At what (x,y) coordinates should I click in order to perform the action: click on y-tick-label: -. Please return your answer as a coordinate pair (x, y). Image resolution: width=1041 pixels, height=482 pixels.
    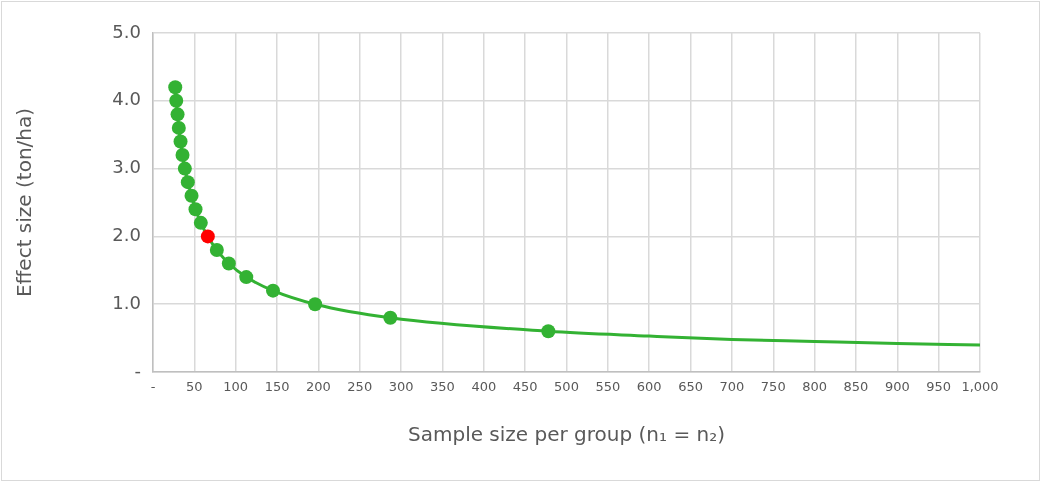
    Looking at the image, I should click on (137, 370).